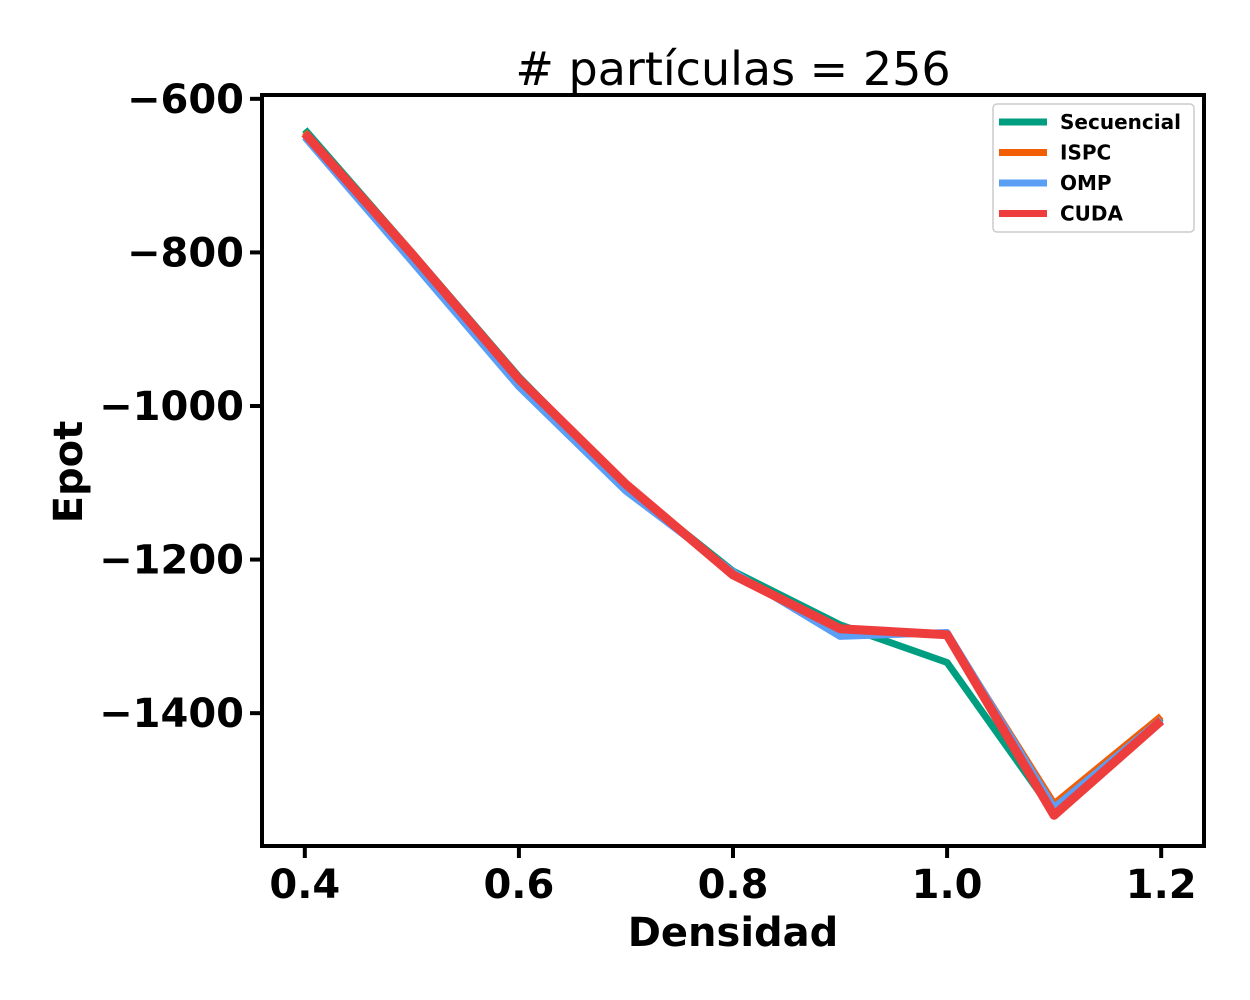  I want to click on y-tick-label: −800, so click(185, 253).